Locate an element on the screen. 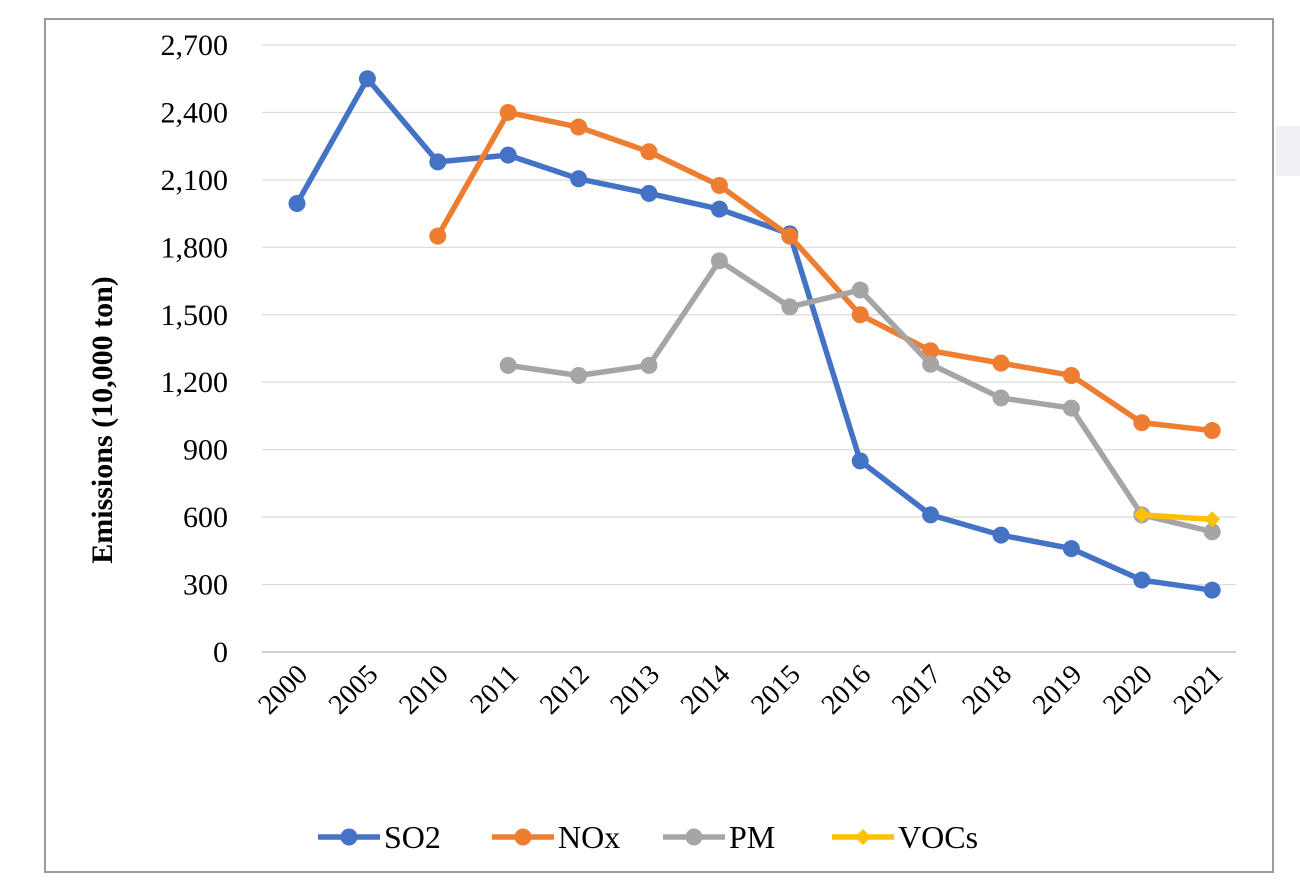 Image resolution: width=1300 pixels, height=880 pixels. x-tick-label: 2019 is located at coordinates (1058, 690).